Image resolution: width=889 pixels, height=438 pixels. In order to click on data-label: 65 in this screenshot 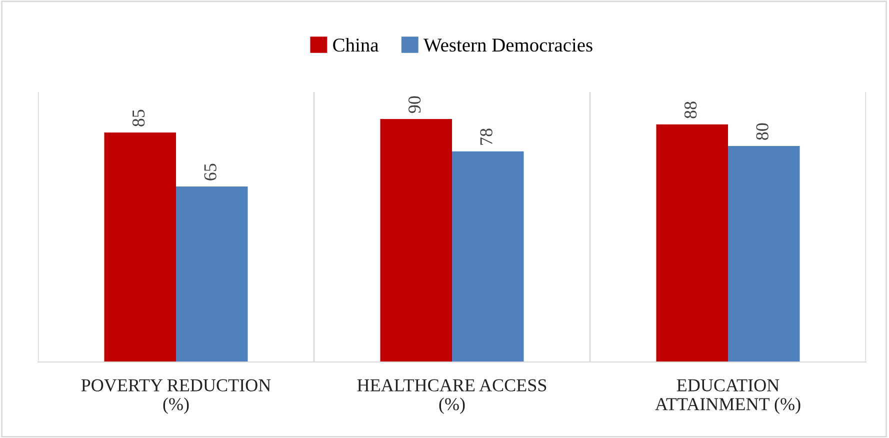, I will do `click(210, 172)`.